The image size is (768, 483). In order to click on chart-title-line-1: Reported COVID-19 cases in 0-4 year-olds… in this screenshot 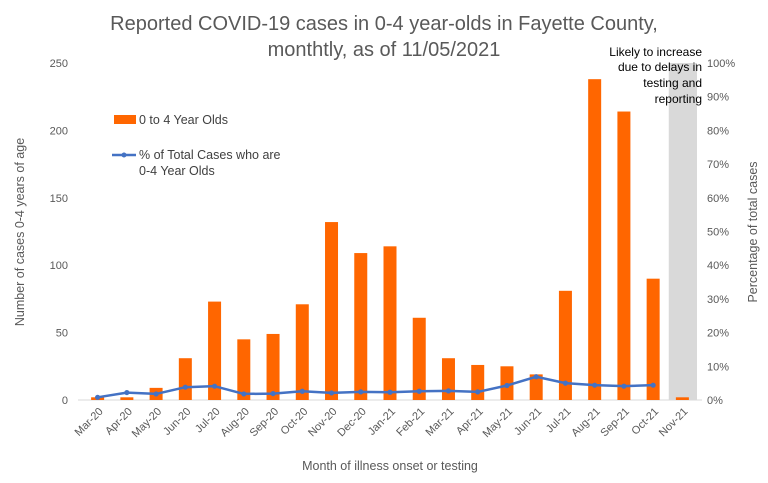, I will do `click(384, 24)`.